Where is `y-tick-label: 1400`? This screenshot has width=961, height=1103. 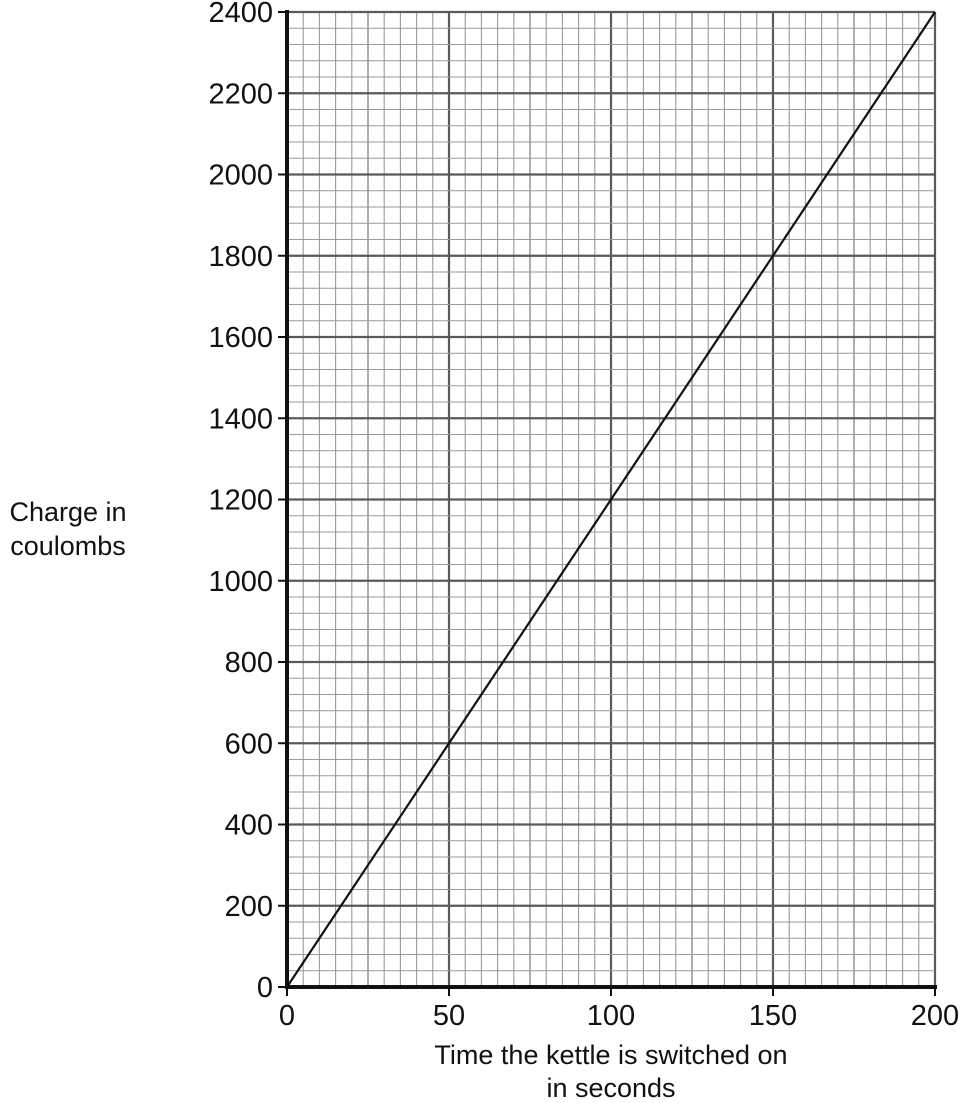
y-tick-label: 1400 is located at coordinates (240, 419).